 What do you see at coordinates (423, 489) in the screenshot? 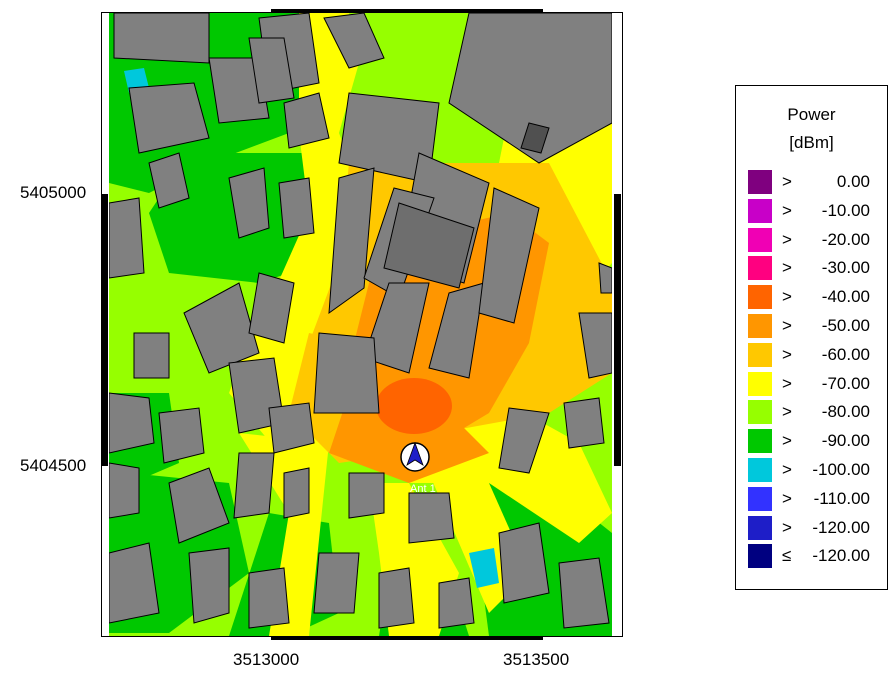
I see `antenna-label: Ant 1` at bounding box center [423, 489].